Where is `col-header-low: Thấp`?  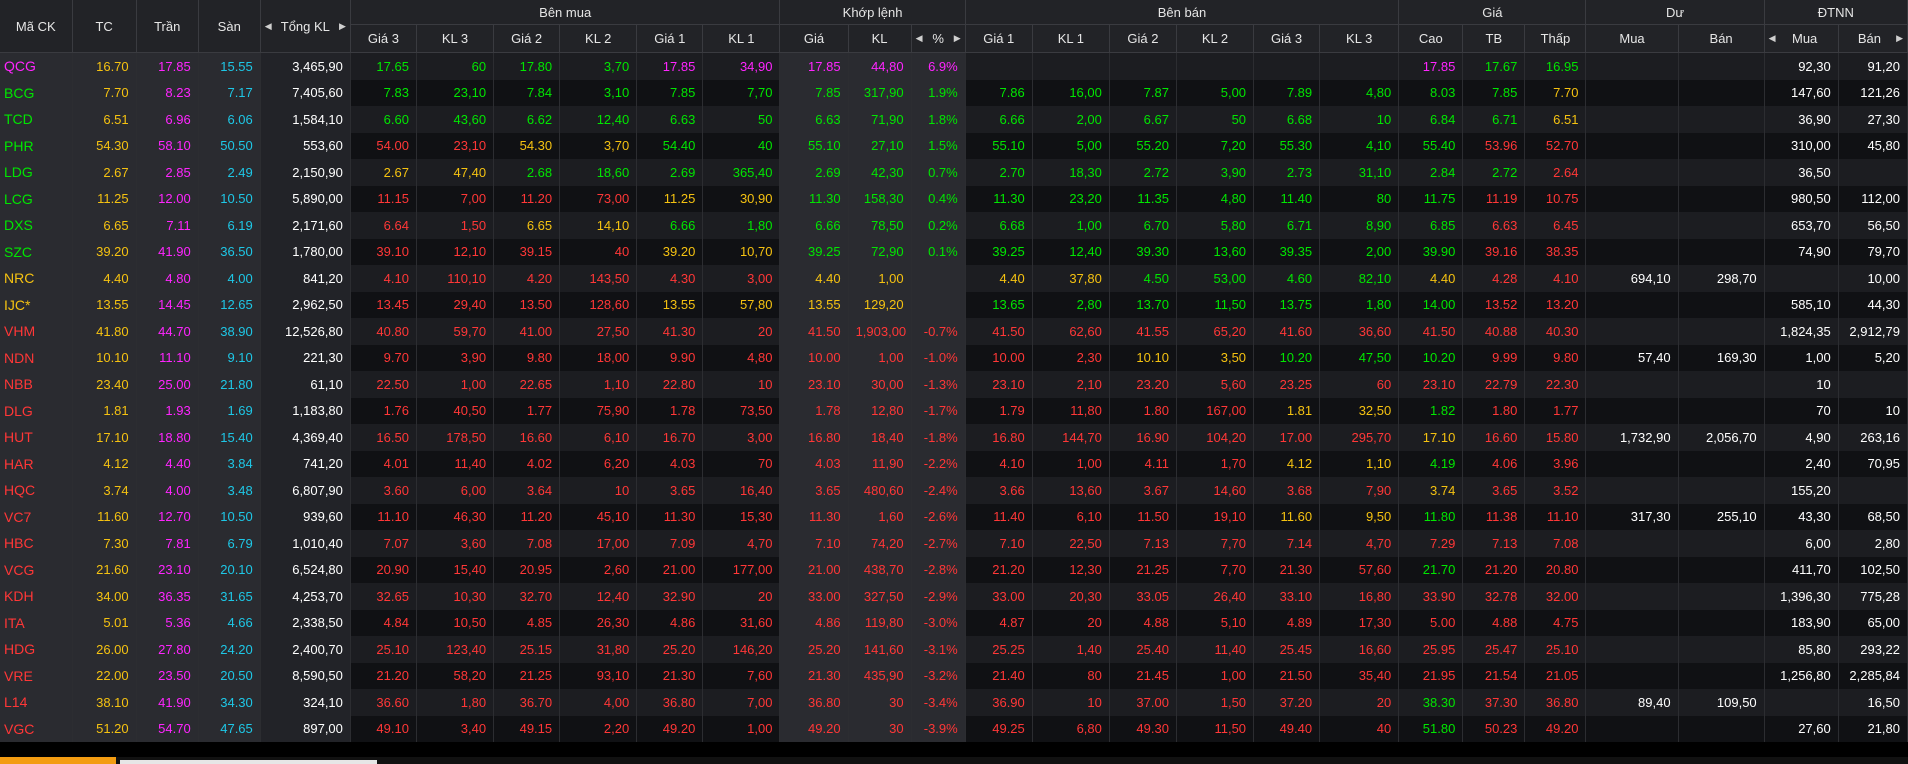
col-header-low: Thấp is located at coordinates (1555, 38).